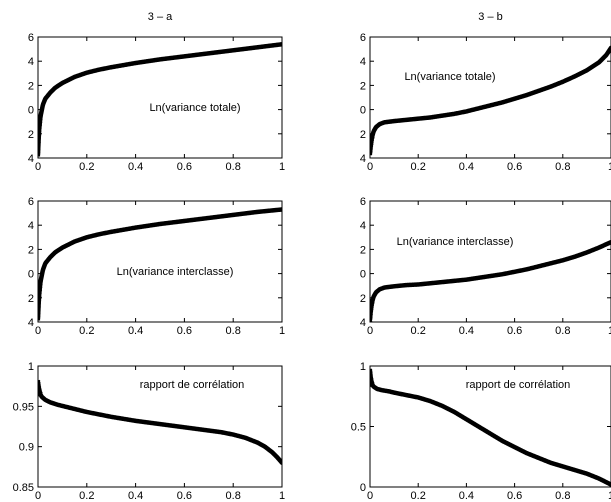 This screenshot has width=611, height=502. What do you see at coordinates (23, 407) in the screenshot?
I see `y-tick-label: 0.95` at bounding box center [23, 407].